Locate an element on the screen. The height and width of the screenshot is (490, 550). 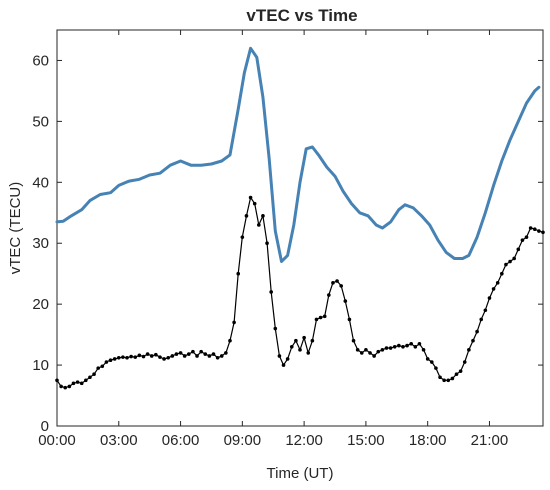
y-tick-label: 30 is located at coordinates (40, 243).